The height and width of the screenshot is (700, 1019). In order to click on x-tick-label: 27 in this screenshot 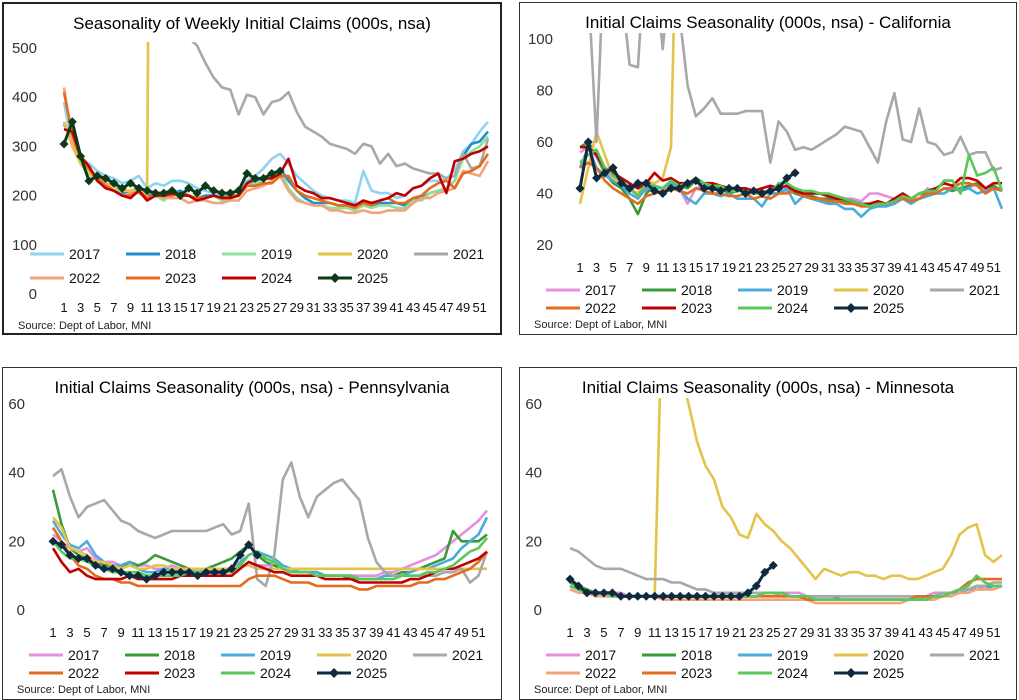, I will do `click(274, 632)`.